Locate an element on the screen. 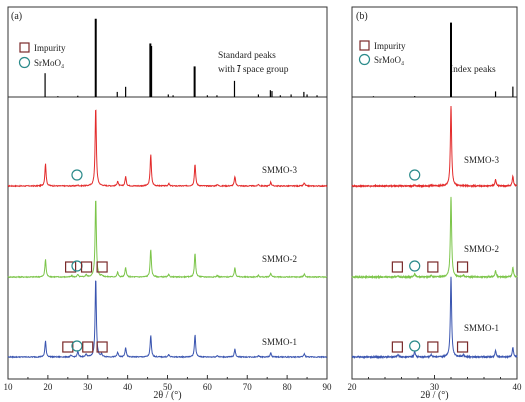  panel-a-x-axis: 10 20 30 40 50 60 70 80 90 is located at coordinates (168, 383).